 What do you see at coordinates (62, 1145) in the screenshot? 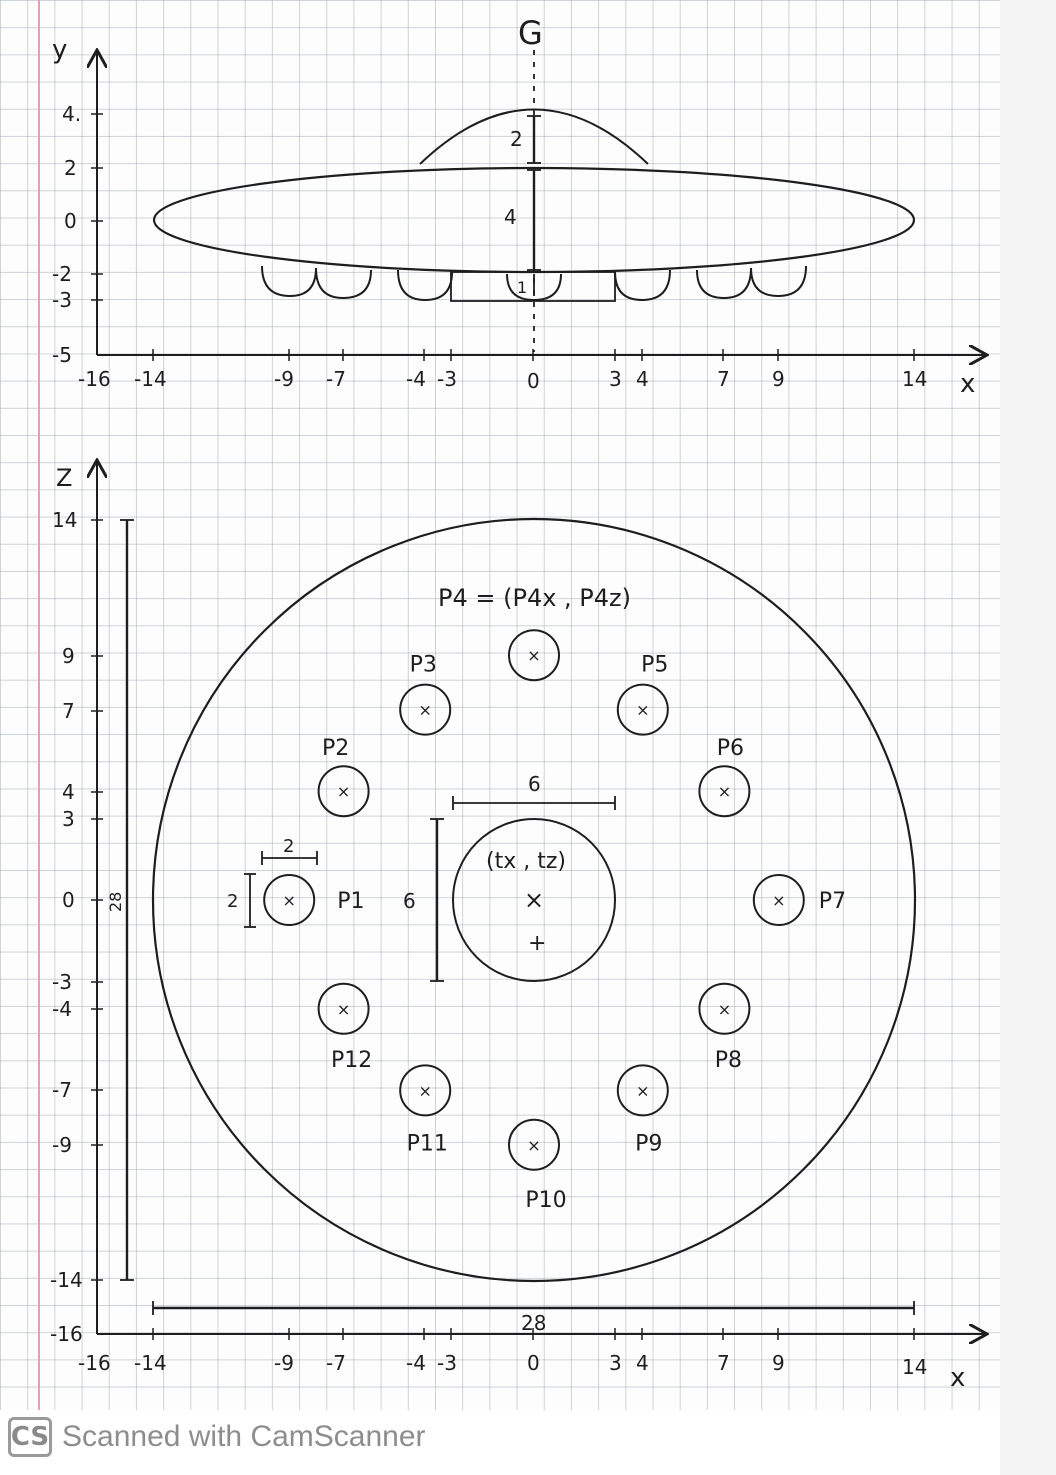
I see `top-z-tick: -9` at bounding box center [62, 1145].